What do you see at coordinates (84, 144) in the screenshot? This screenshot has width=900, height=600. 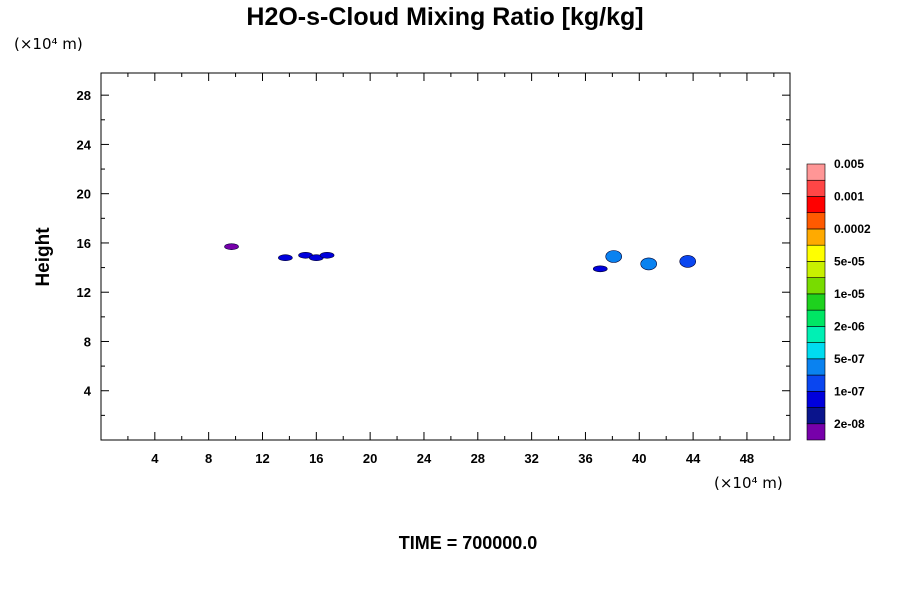 I see `y-tick-label: 24` at bounding box center [84, 144].